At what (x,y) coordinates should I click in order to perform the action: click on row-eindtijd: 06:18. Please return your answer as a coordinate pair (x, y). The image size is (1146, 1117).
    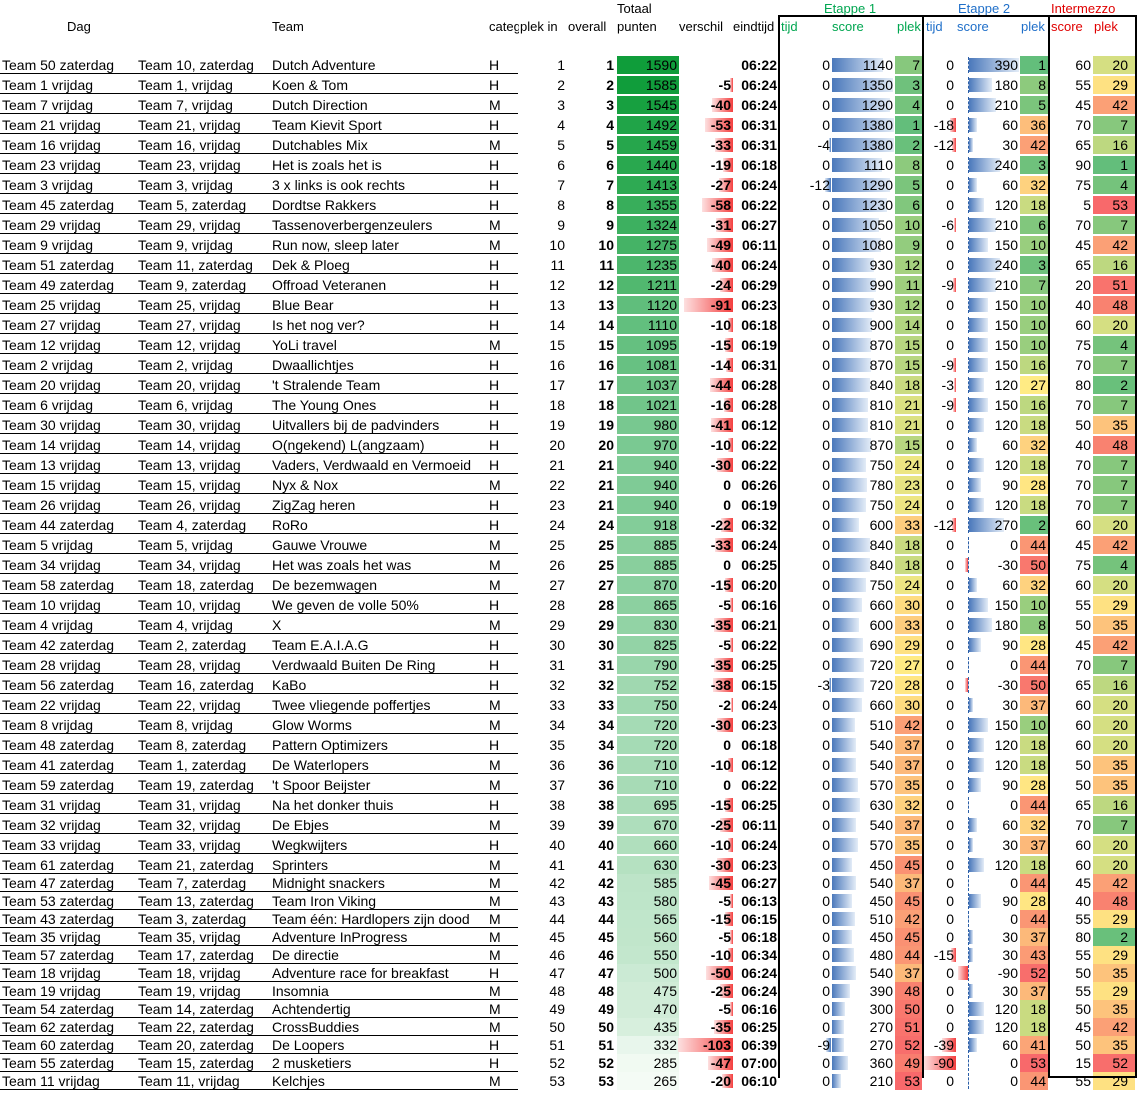
    Looking at the image, I should click on (759, 165).